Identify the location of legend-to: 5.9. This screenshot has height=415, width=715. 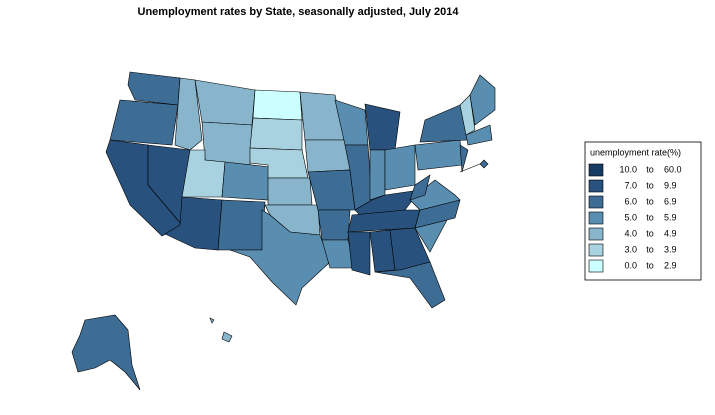
(670, 217).